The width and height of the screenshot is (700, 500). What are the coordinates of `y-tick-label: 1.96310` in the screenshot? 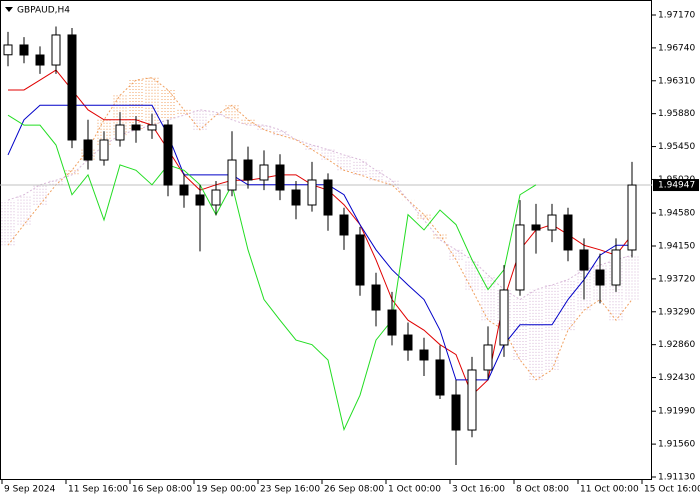 It's located at (676, 81).